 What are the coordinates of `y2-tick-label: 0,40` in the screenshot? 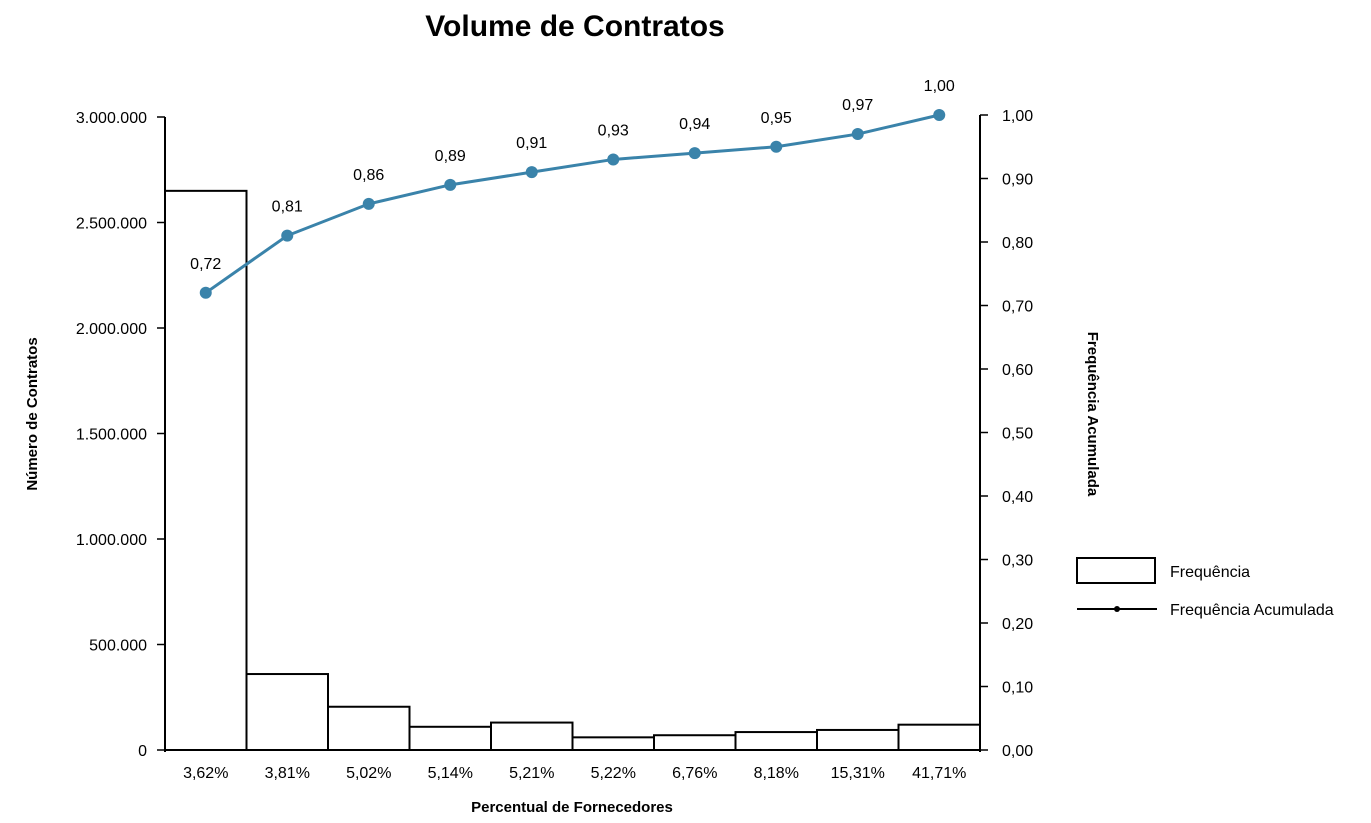 It's located at (1017, 497).